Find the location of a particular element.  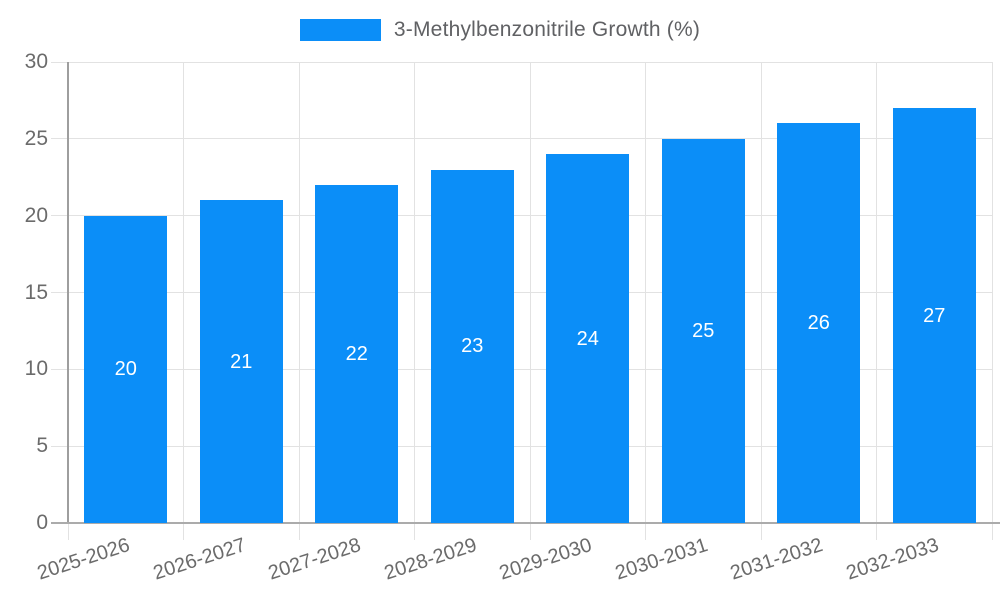

x-axis-tick-label: 2029-2030 is located at coordinates (545, 559).